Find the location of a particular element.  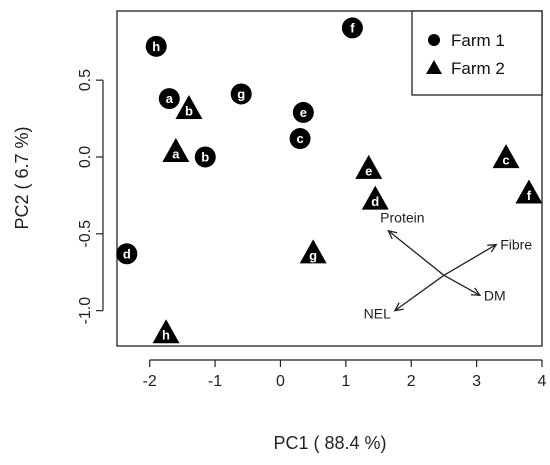

farm-2-point-label: g is located at coordinates (313, 255).